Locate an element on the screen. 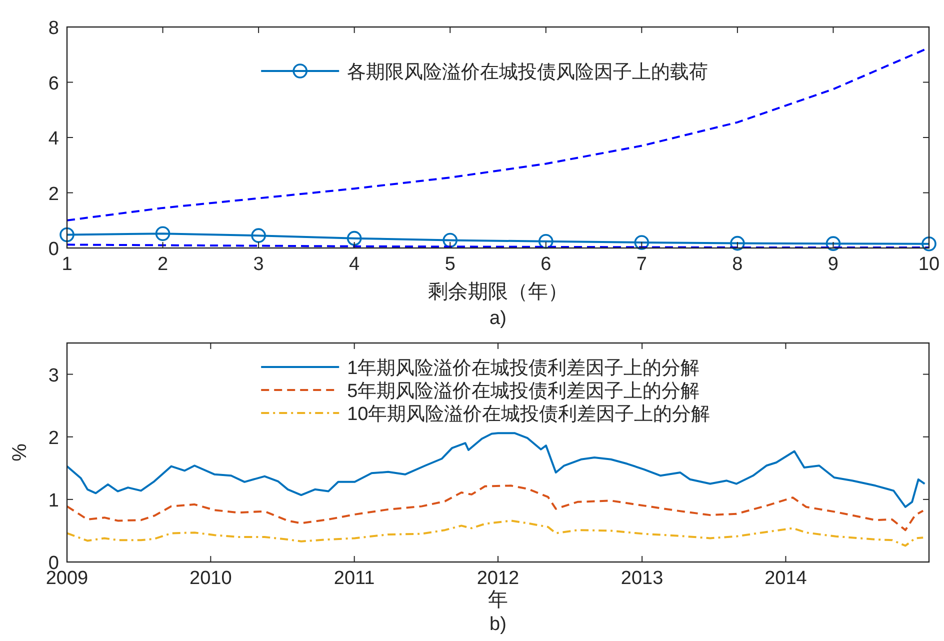 Image resolution: width=944 pixels, height=641 pixels. legend-label: 10年期风险溢价在城投债利差因子上的分解 is located at coordinates (528, 414).